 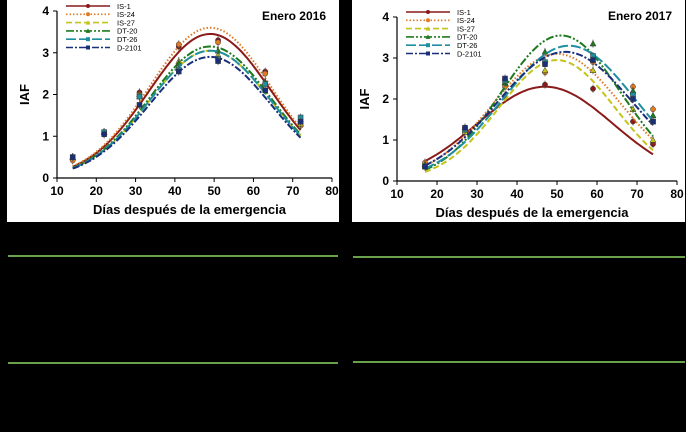 What do you see at coordinates (640, 16) in the screenshot?
I see `chart-title: Enero 2017` at bounding box center [640, 16].